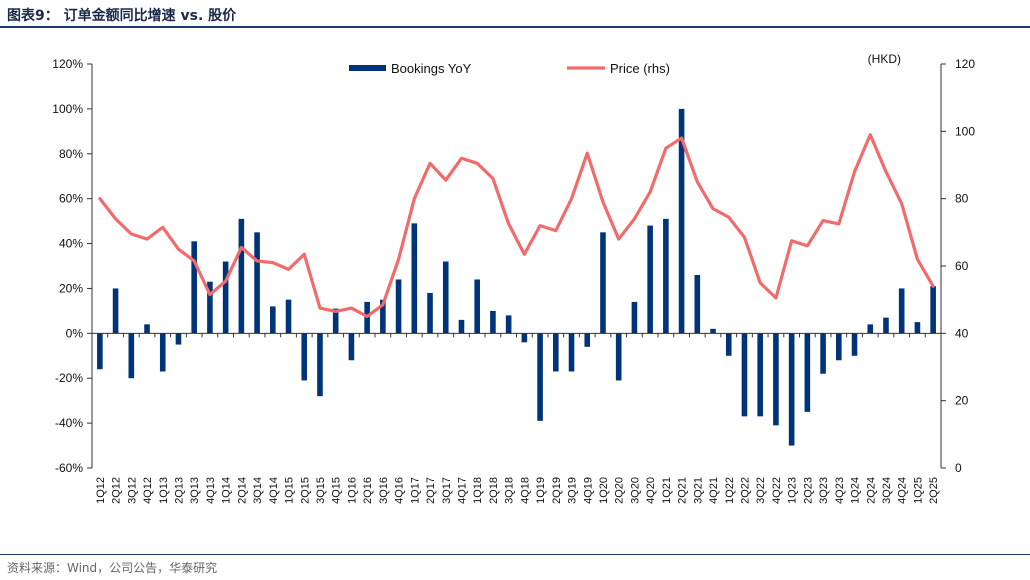 The image size is (1030, 580). What do you see at coordinates (651, 490) in the screenshot?
I see `category-label: 4Q20` at bounding box center [651, 490].